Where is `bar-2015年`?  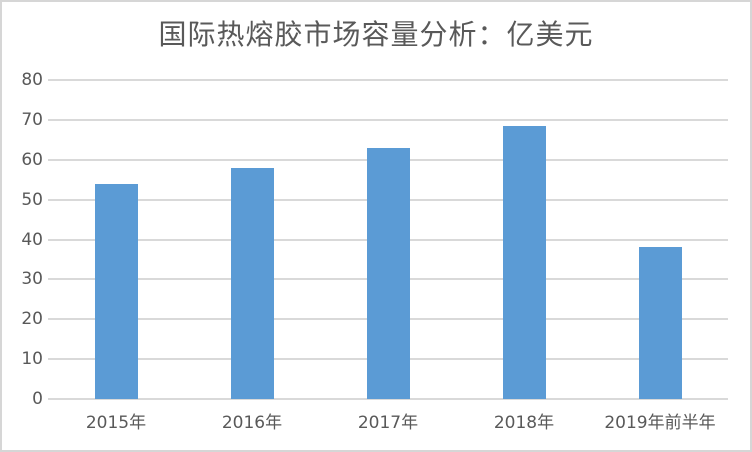
bar-2015年 is located at coordinates (116, 291).